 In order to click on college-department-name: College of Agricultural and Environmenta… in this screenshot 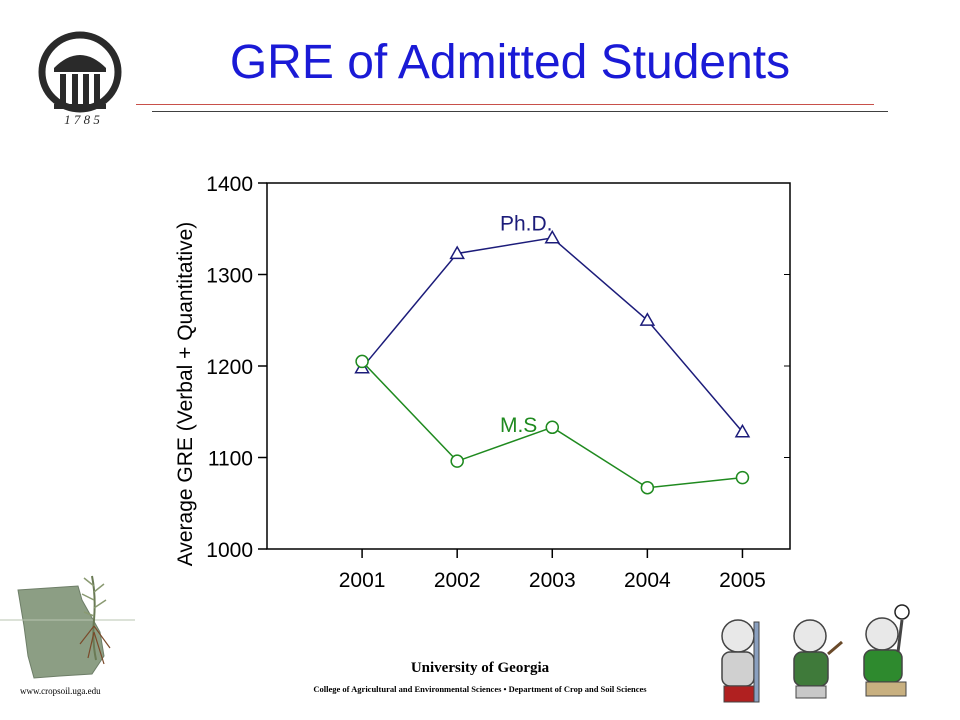, I will do `click(480, 689)`.